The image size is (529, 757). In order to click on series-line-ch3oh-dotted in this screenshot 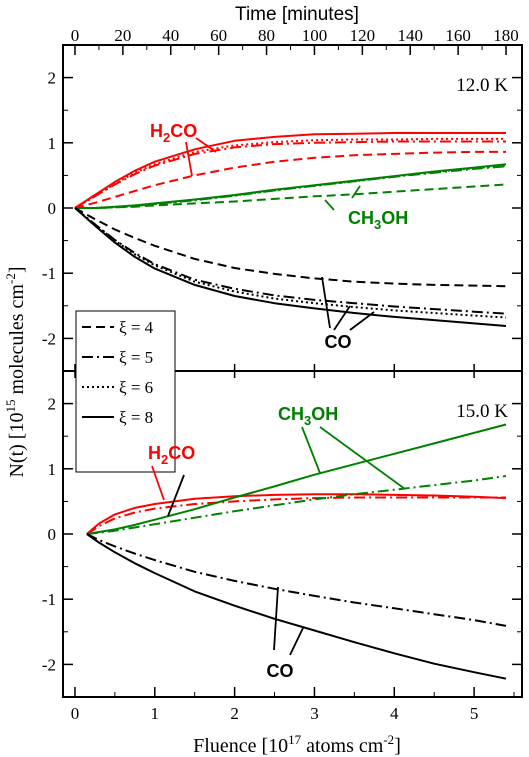, I will do `click(291, 186)`.